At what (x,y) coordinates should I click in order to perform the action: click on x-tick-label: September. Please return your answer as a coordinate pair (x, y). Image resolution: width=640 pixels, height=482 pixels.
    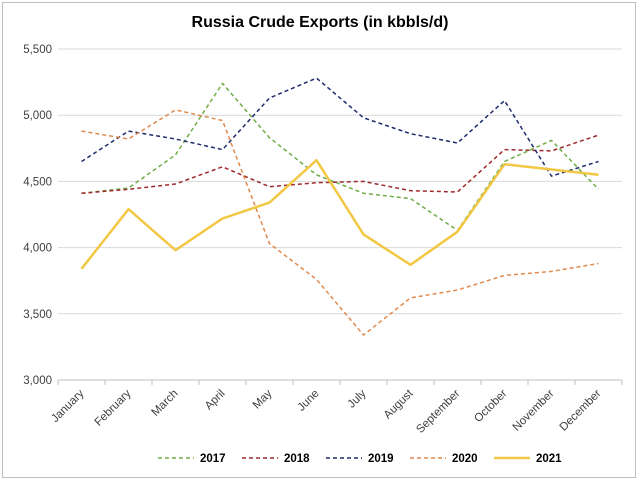
    Looking at the image, I should click on (438, 412).